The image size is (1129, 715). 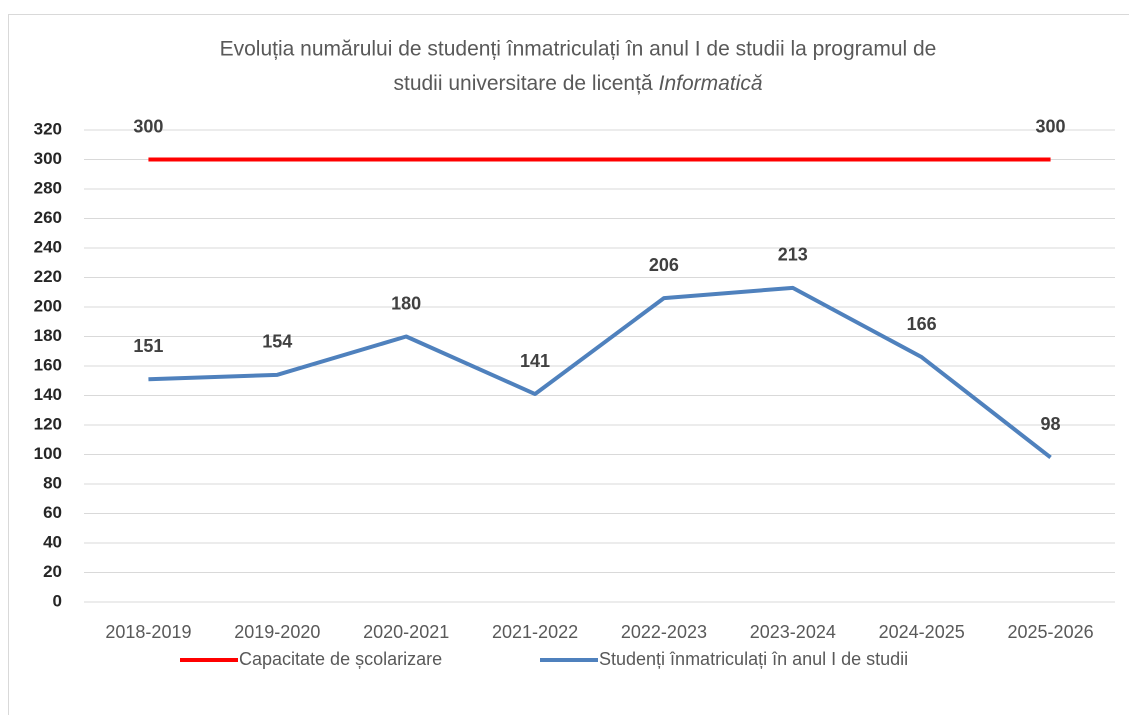 What do you see at coordinates (48, 423) in the screenshot?
I see `y-tick-label: 120` at bounding box center [48, 423].